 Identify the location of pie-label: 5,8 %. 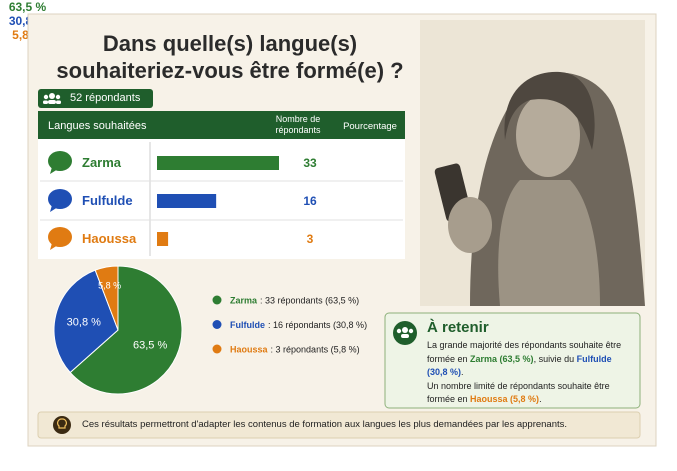
(109, 286).